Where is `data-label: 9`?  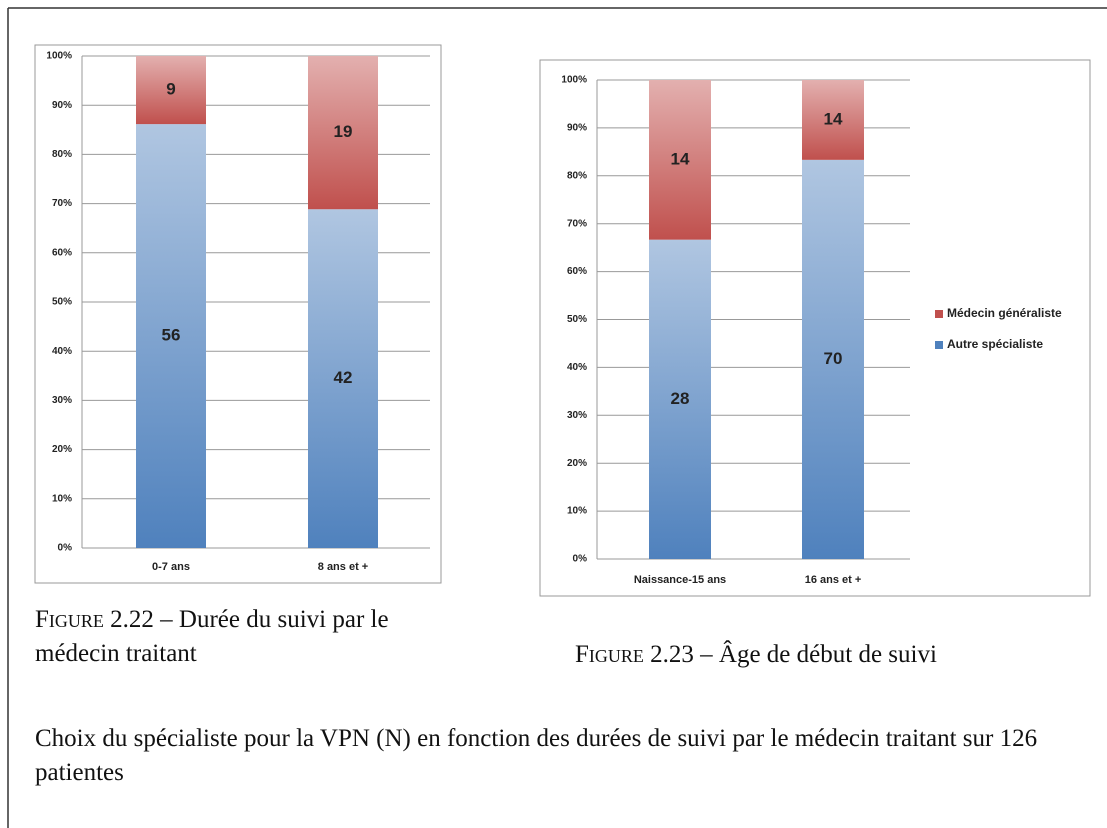
data-label: 9 is located at coordinates (170, 89).